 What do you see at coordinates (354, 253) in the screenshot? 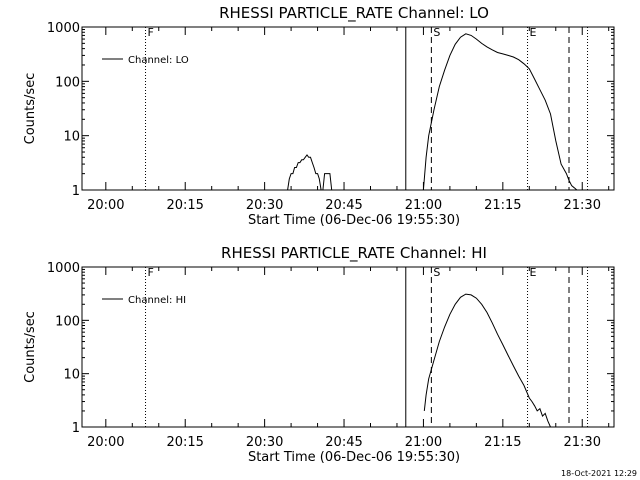
I see `chart-title: RHESSI PARTICLE_RATE Channel: HI` at bounding box center [354, 253].